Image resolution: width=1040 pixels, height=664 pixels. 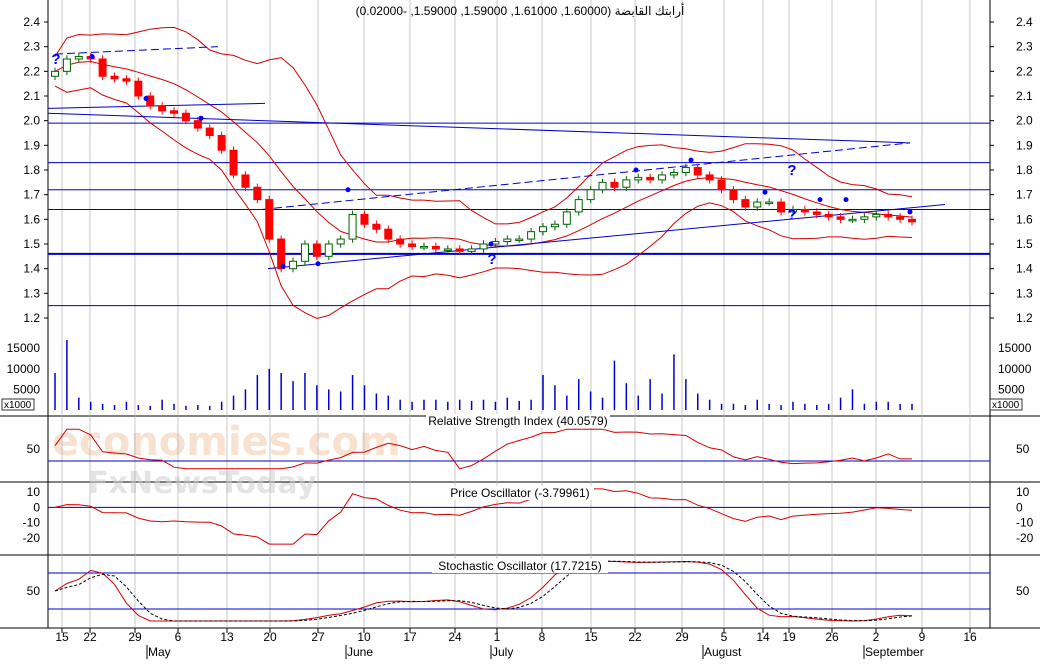 I want to click on volume-tick-right: 15000, so click(x=1015, y=348).